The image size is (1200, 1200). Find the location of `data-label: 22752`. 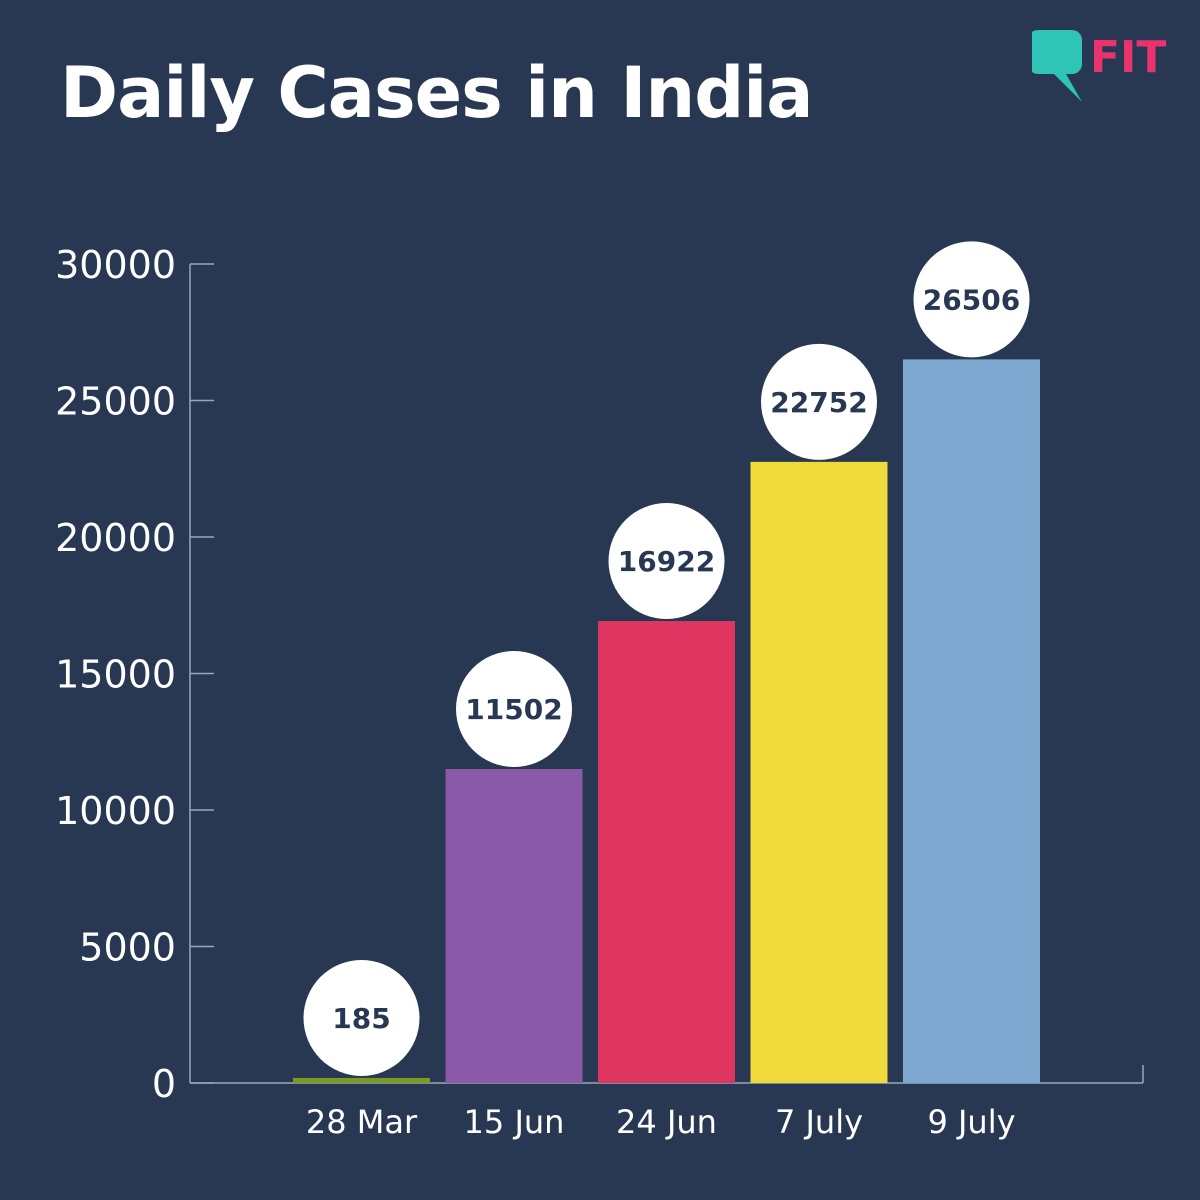

data-label: 22752 is located at coordinates (818, 402).